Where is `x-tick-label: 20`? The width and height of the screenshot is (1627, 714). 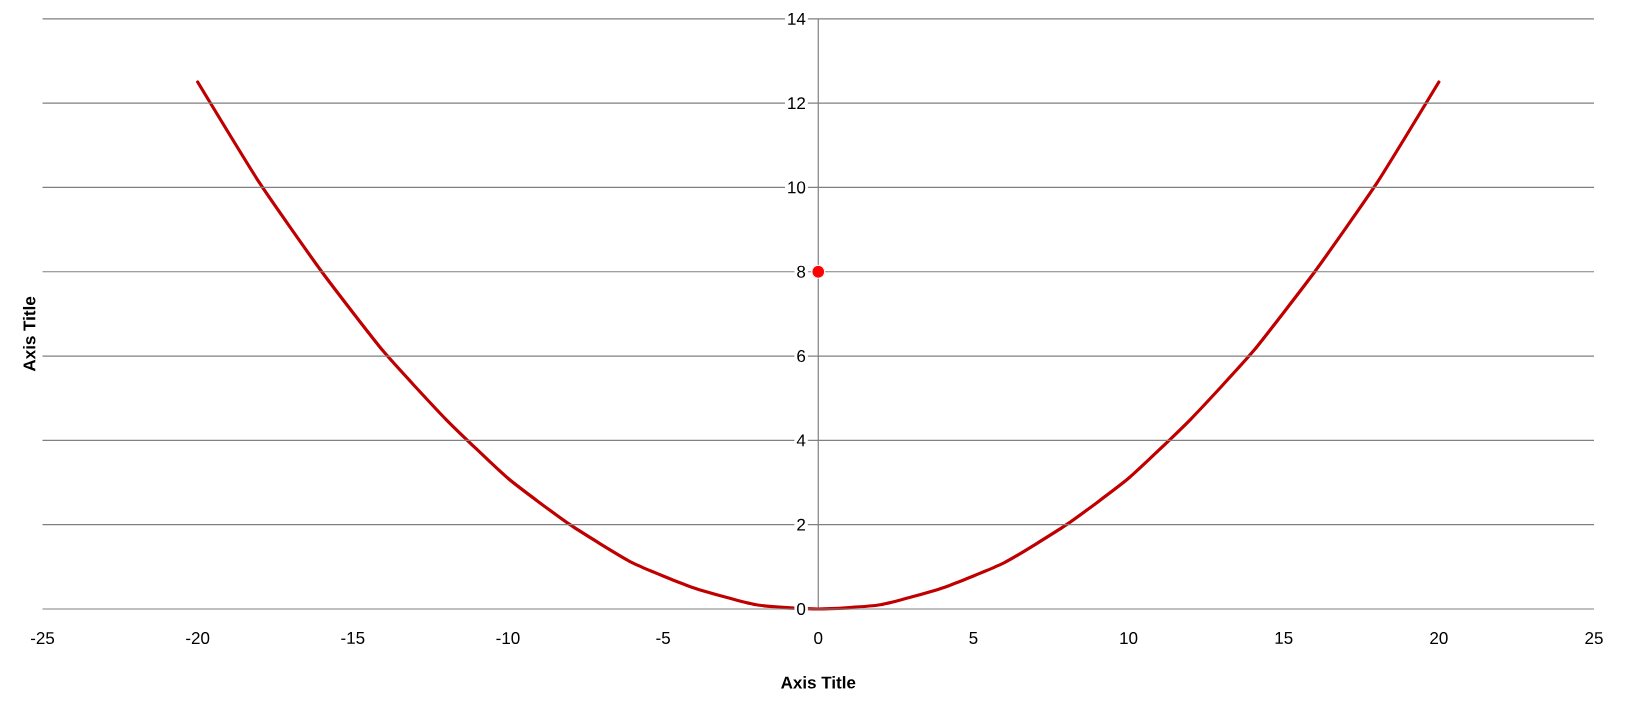
x-tick-label: 20 is located at coordinates (1439, 638).